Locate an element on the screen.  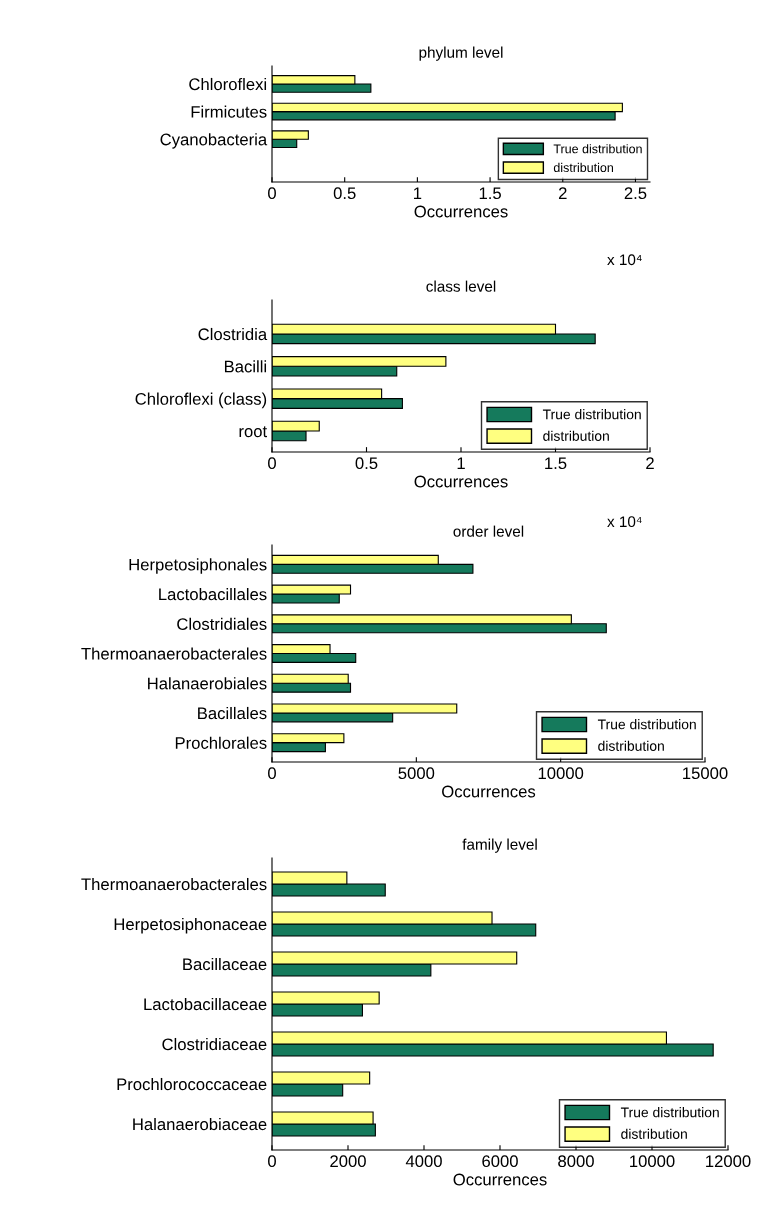
y-tick-label: Cyanobacteria is located at coordinates (214, 141).